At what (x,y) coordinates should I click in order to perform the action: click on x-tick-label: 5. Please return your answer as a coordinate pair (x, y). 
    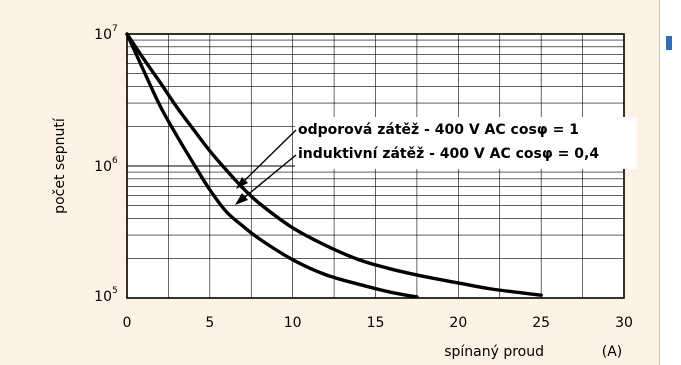
    Looking at the image, I should click on (209, 323).